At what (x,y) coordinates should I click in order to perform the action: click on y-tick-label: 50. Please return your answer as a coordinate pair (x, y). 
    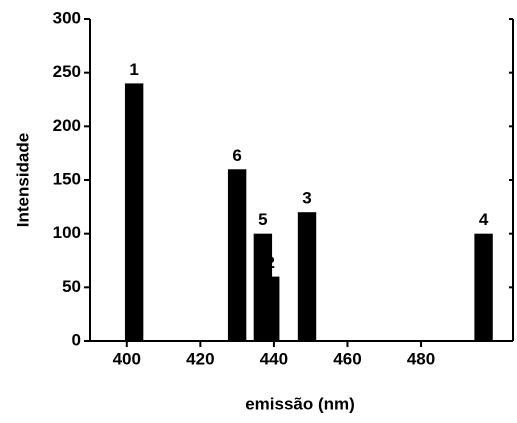
    Looking at the image, I should click on (71, 286).